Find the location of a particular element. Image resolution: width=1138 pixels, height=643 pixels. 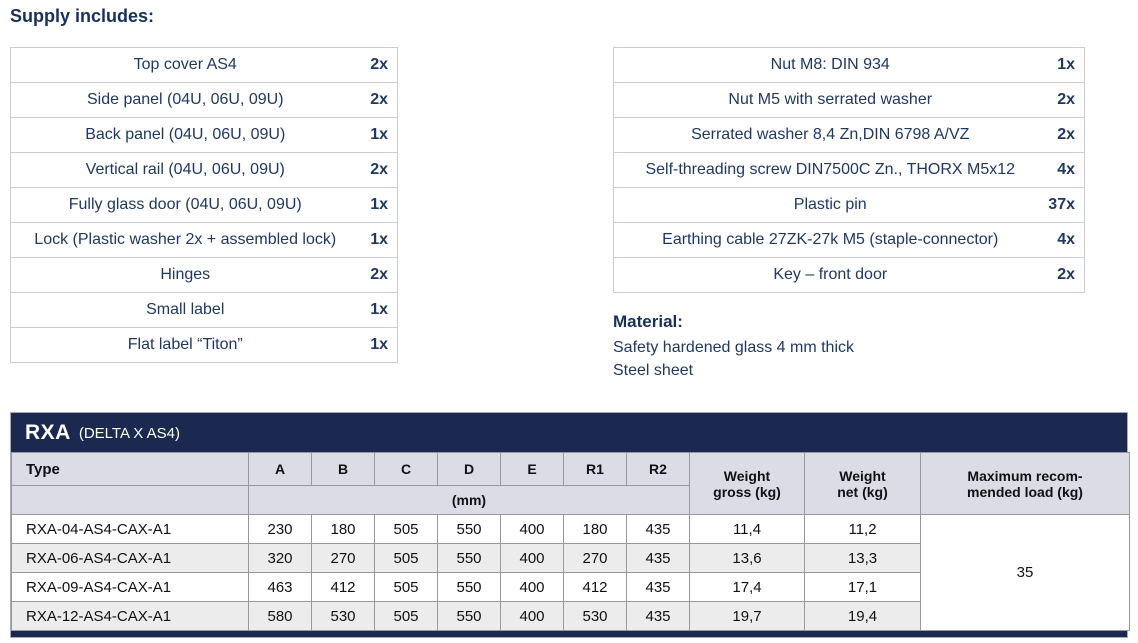

supply-row: Small label 1x is located at coordinates (204, 310).